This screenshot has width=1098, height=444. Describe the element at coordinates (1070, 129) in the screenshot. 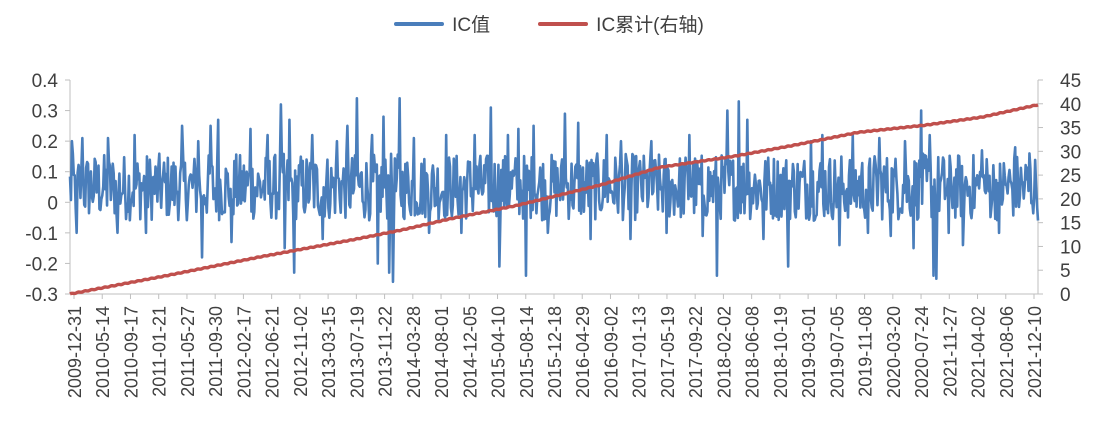

I see `y-right-tick-label: 35` at that location.